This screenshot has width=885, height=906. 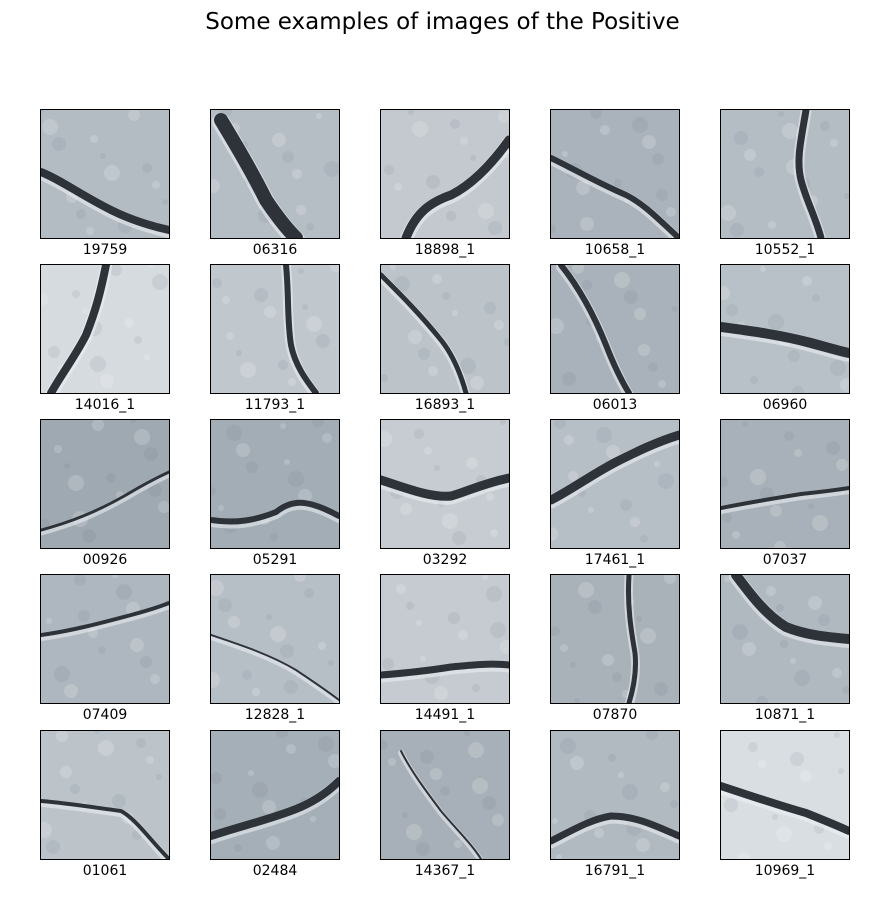 I want to click on image-label: 14016_1, so click(x=105, y=405).